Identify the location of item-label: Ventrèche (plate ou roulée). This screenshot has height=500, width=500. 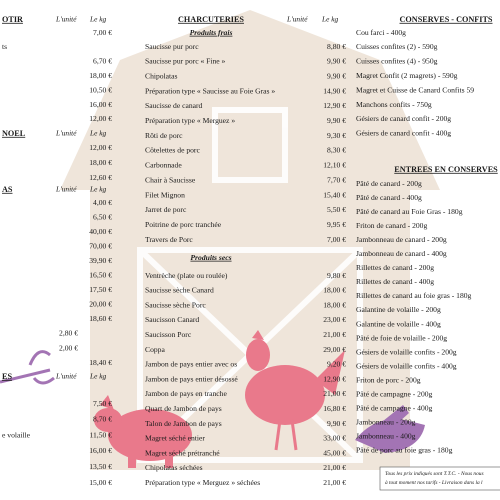
(186, 275).